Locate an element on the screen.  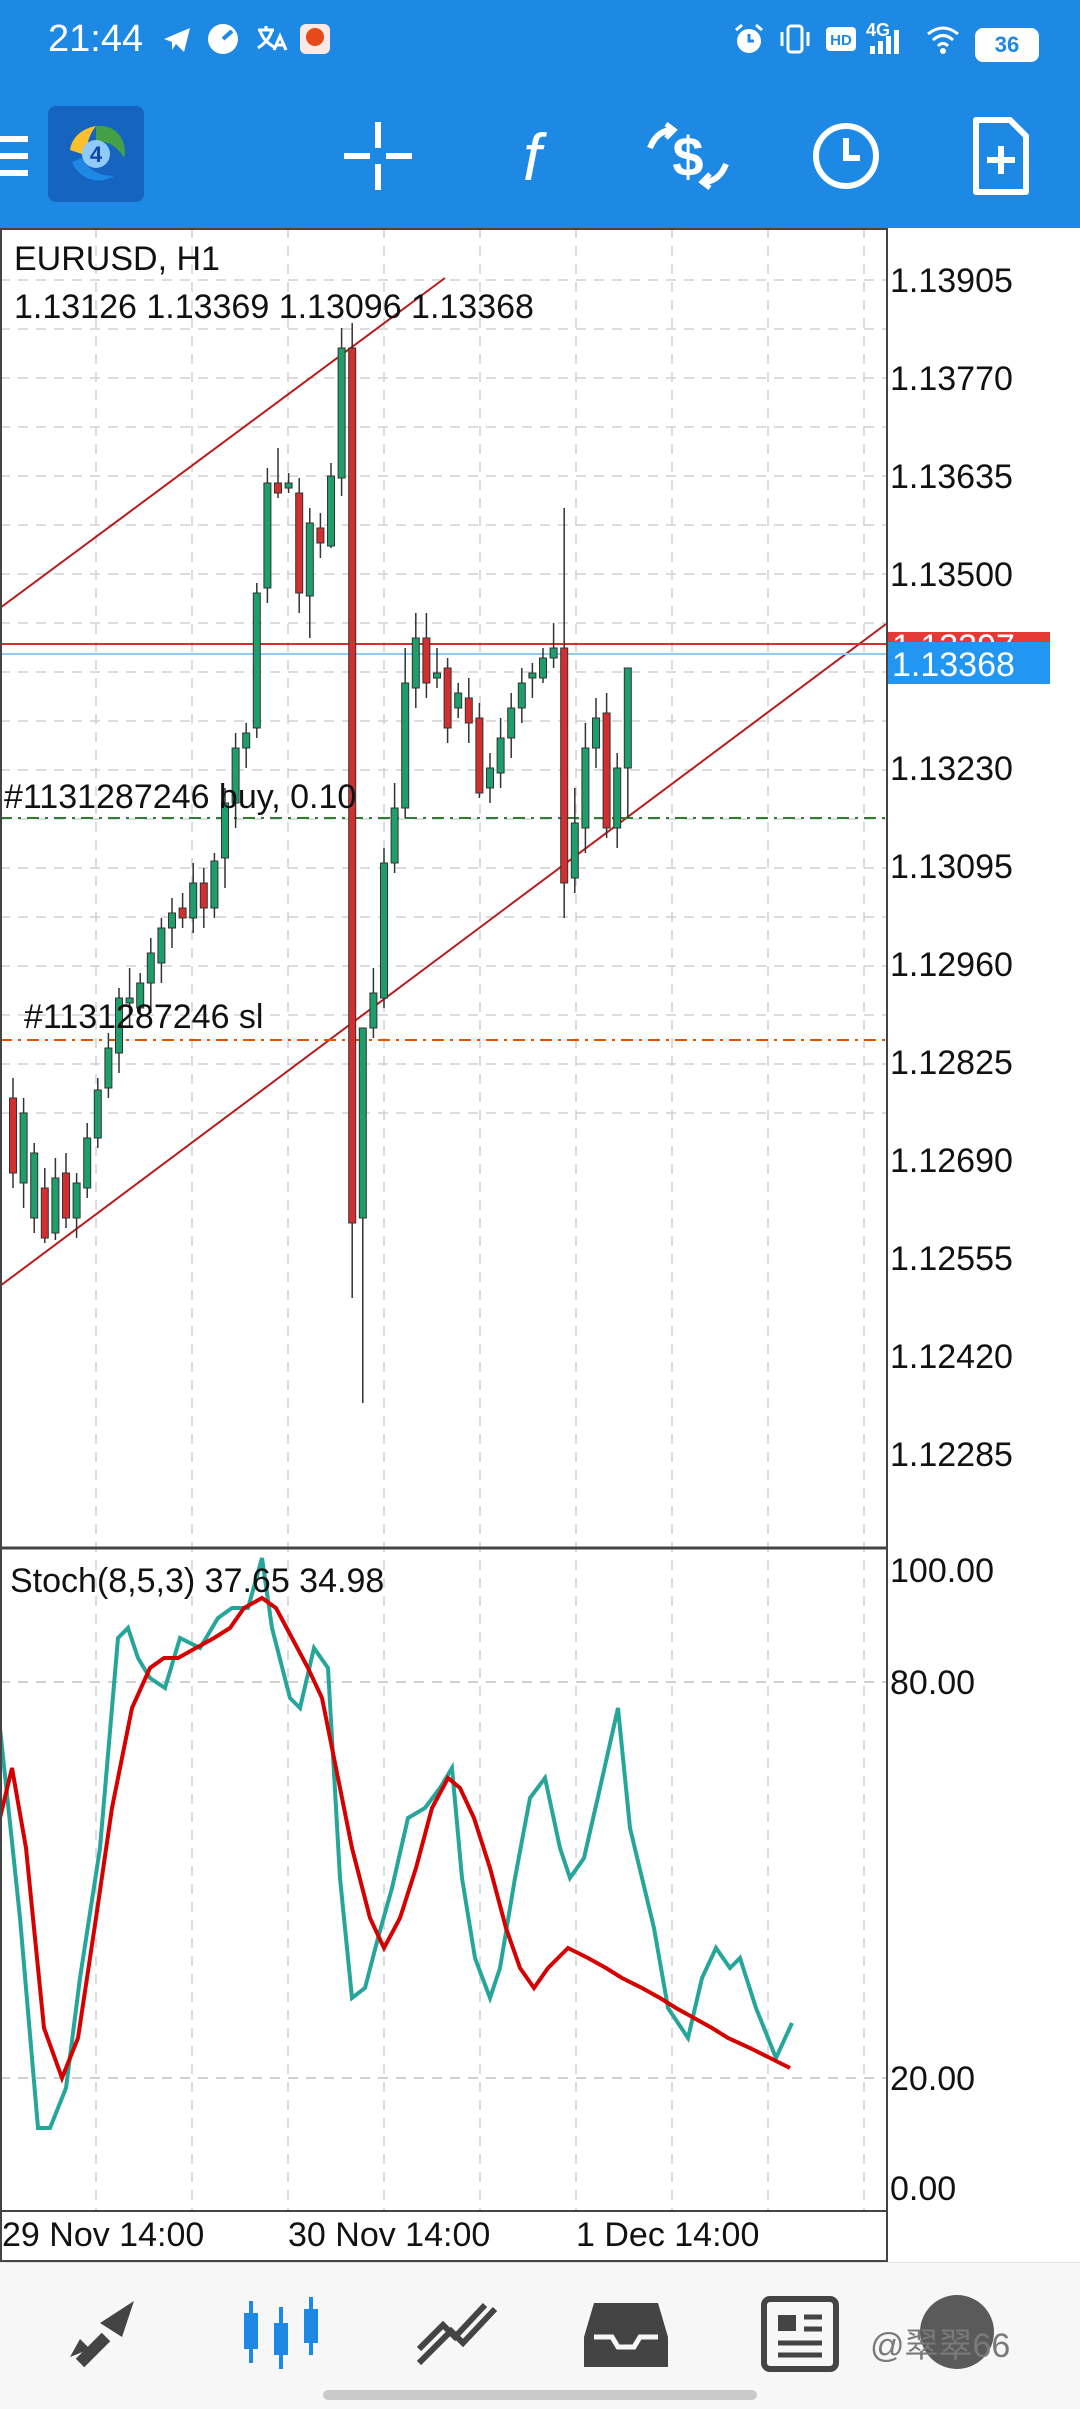
price-tick: 1.13095 is located at coordinates (951, 867).